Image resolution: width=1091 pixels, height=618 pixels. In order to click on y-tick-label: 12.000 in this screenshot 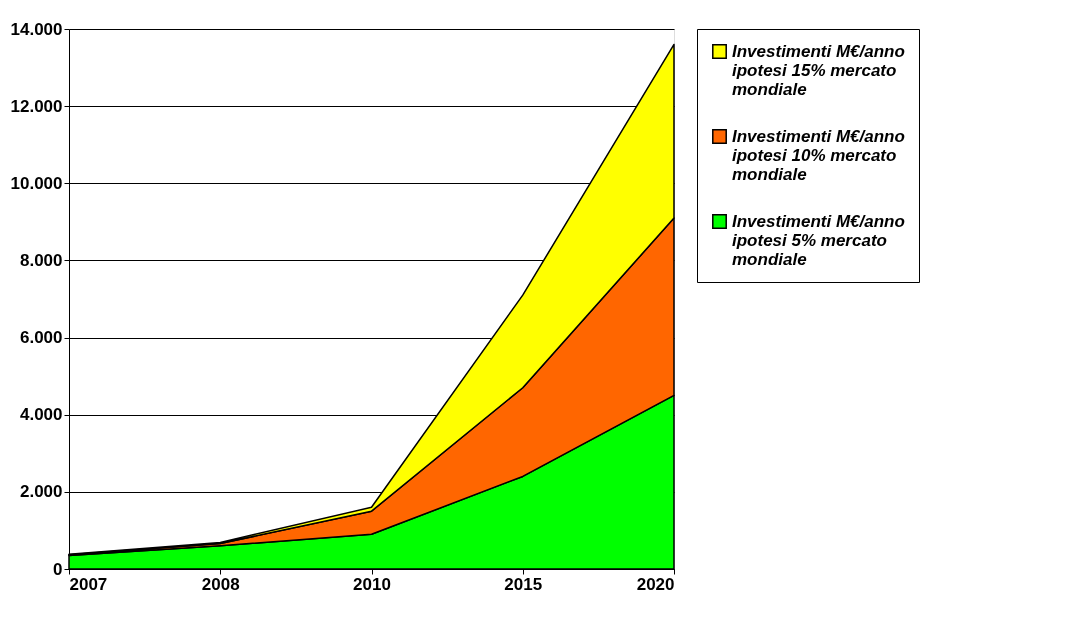, I will do `click(36, 106)`.